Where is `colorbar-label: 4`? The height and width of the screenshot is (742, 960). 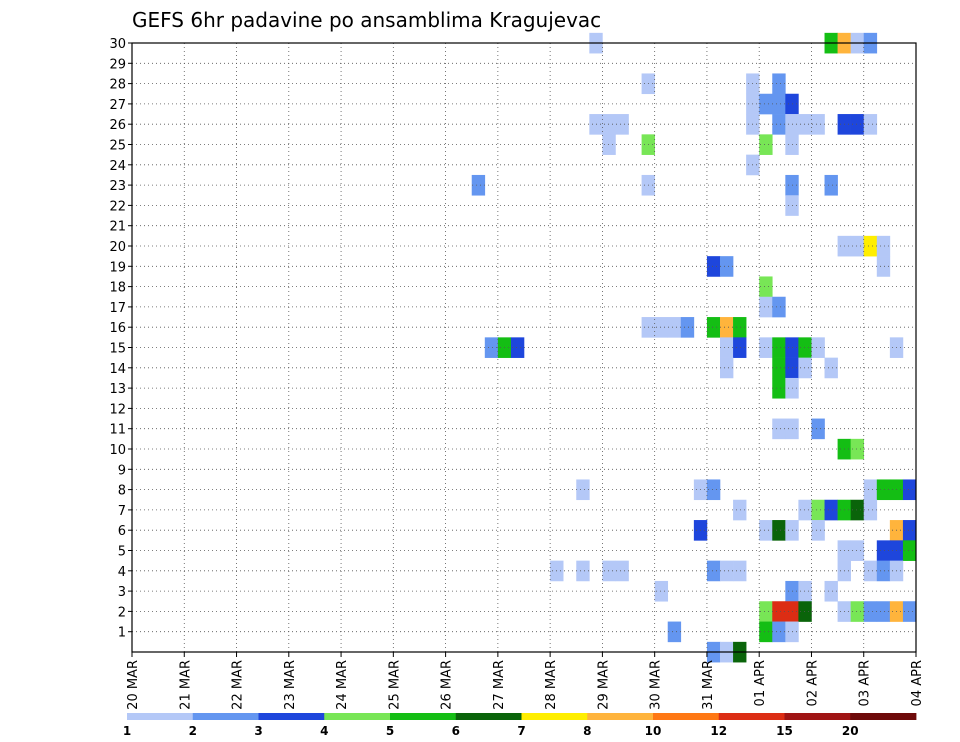 colorbar-label: 4 is located at coordinates (324, 731).